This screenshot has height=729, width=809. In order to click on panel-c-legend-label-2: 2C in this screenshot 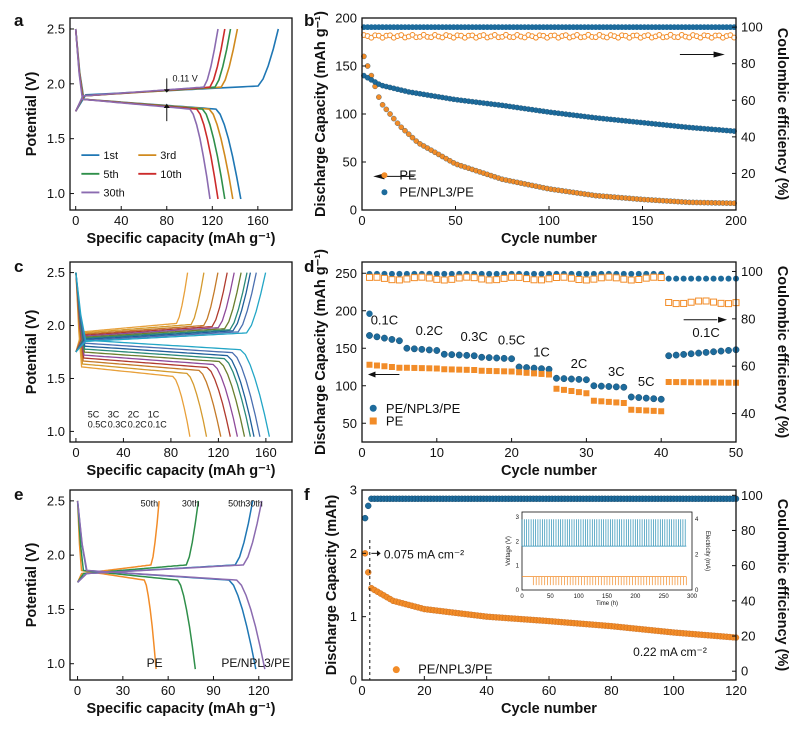, I will do `click(134, 415)`.